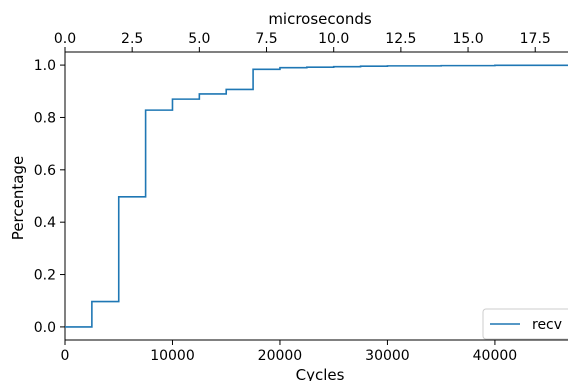 The height and width of the screenshot is (385, 568). What do you see at coordinates (400, 39) in the screenshot?
I see `top-tick-label: 12.5` at bounding box center [400, 39].